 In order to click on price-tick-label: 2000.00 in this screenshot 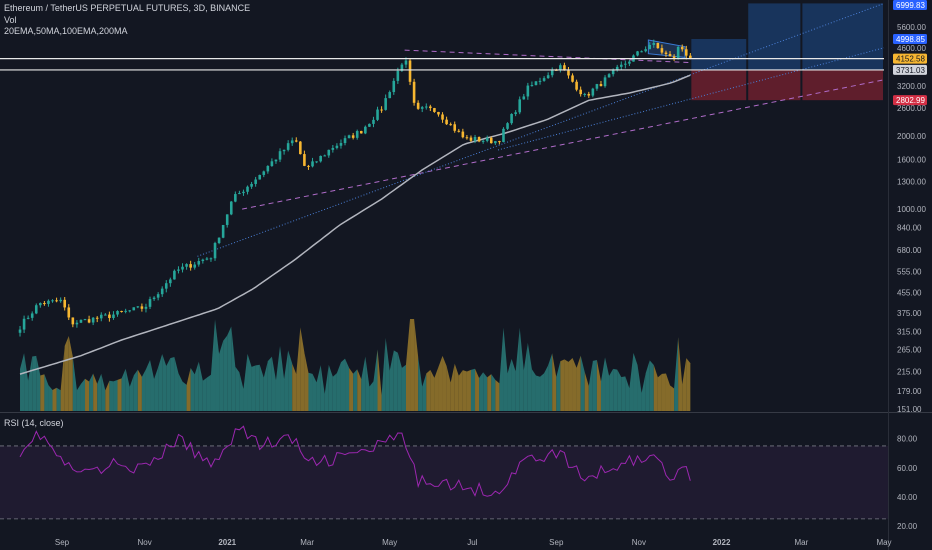, I will do `click(911, 136)`.